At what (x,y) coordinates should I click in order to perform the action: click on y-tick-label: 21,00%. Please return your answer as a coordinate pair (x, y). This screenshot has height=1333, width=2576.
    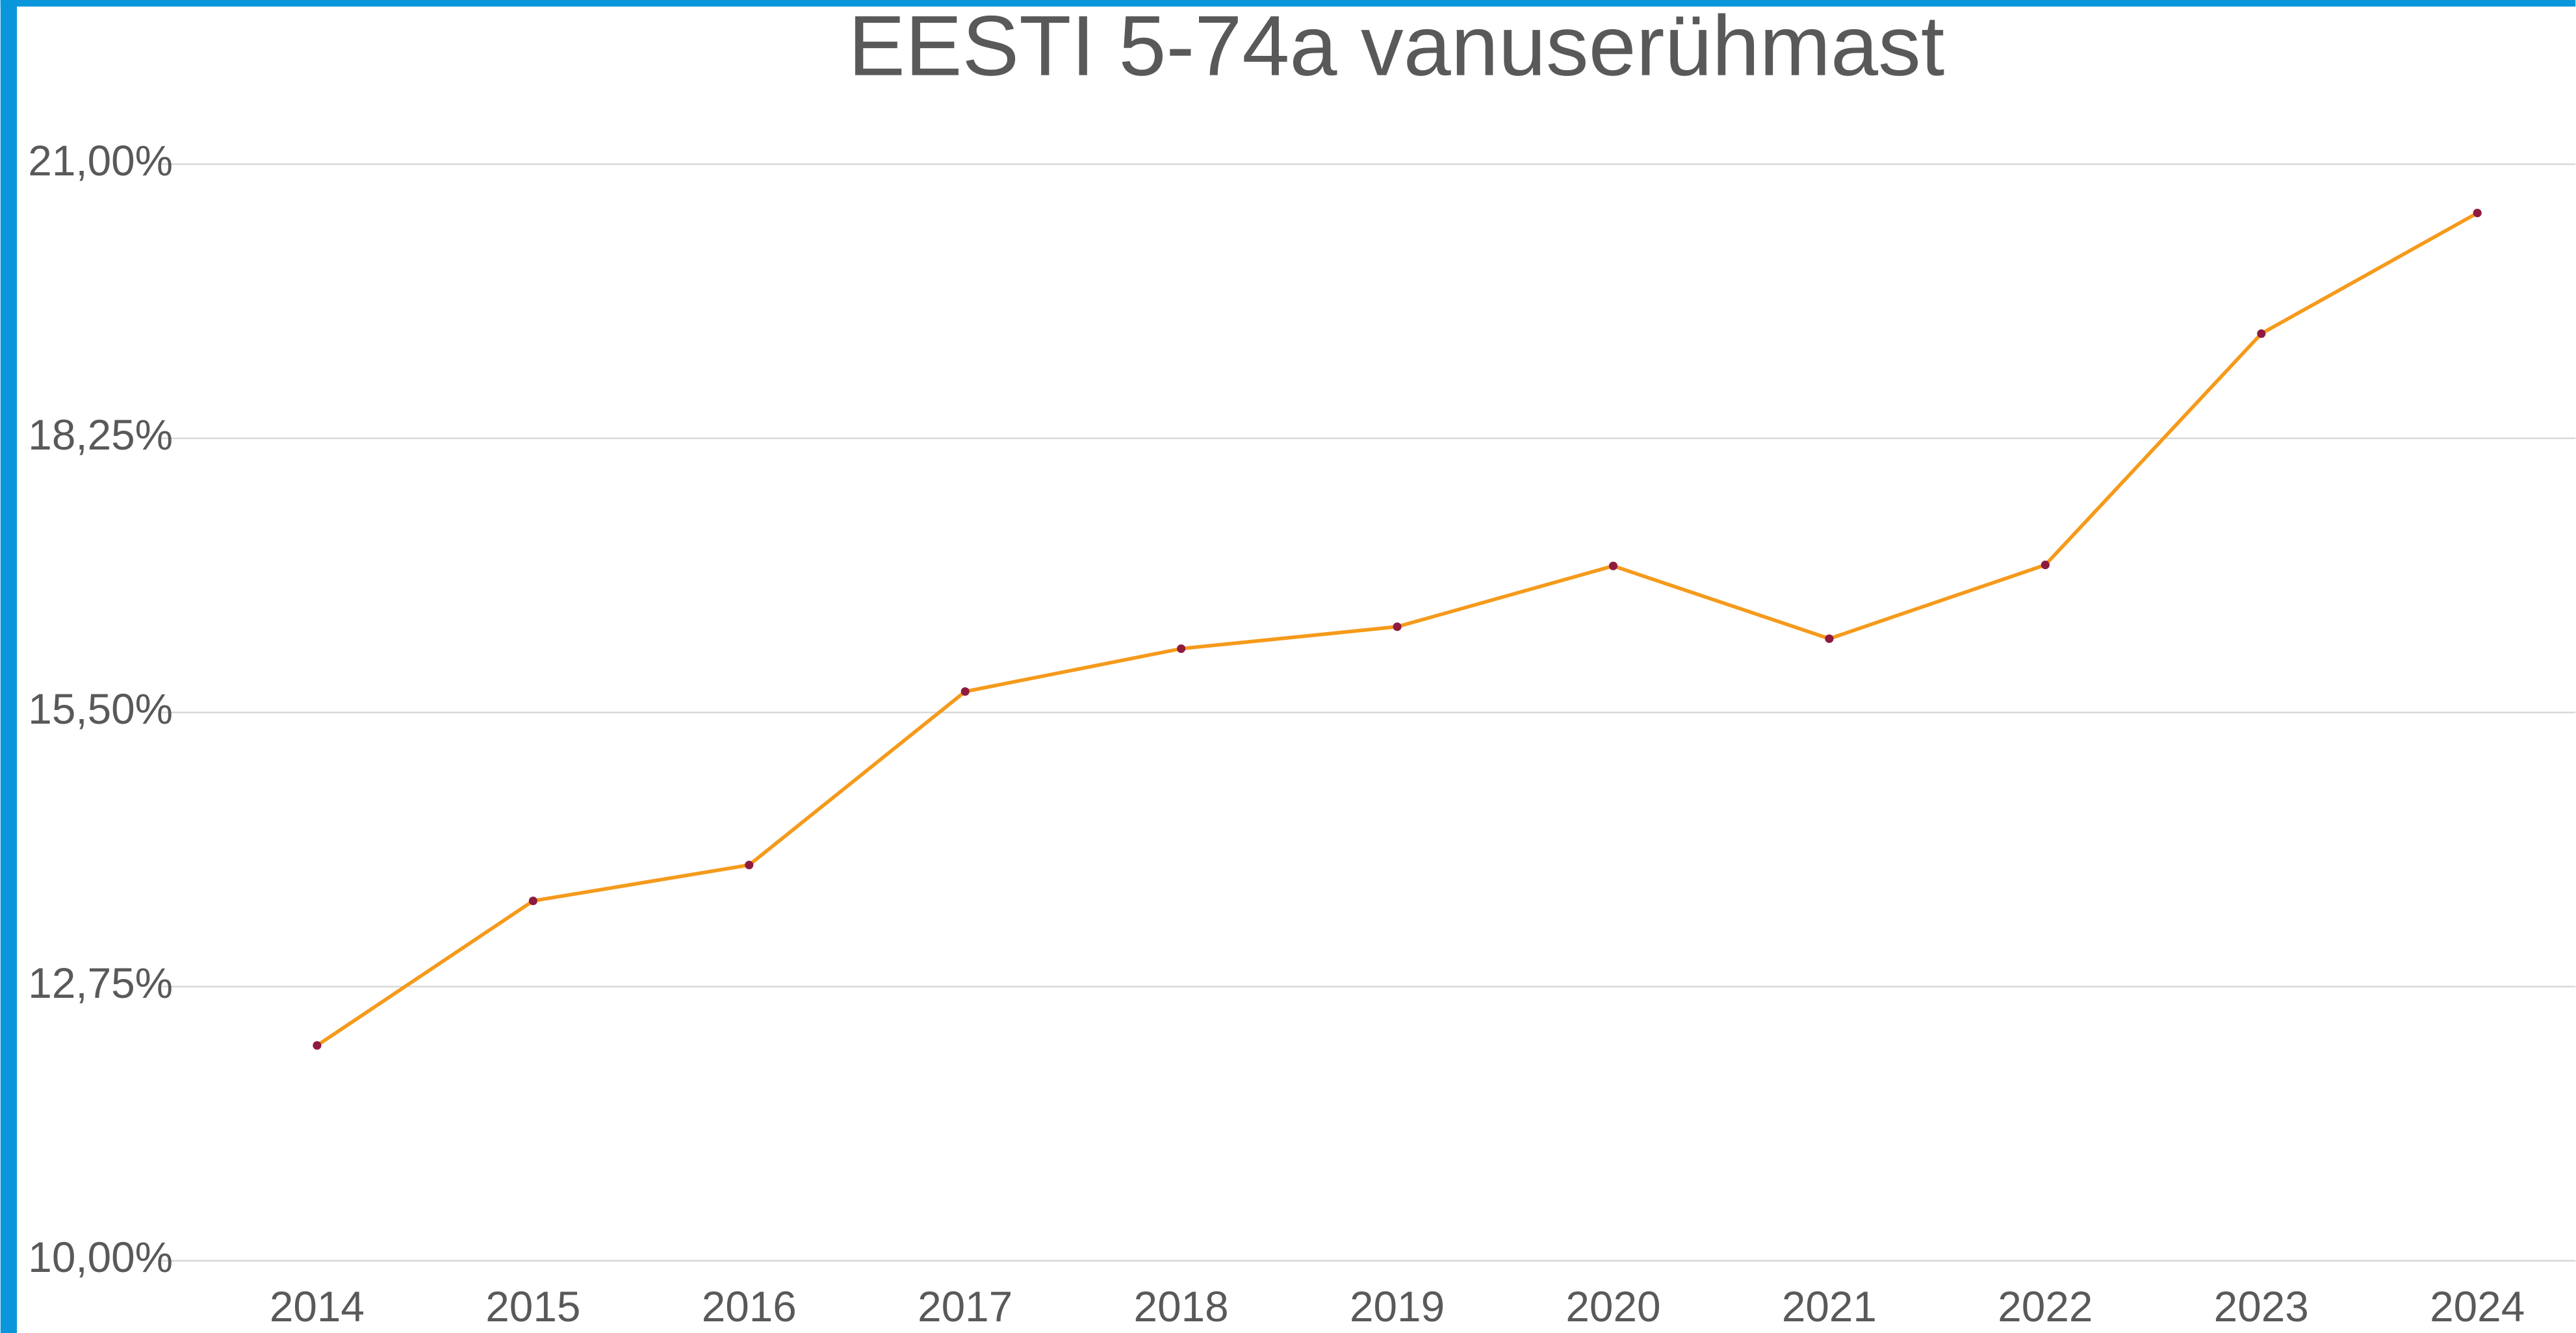
    Looking at the image, I should click on (100, 160).